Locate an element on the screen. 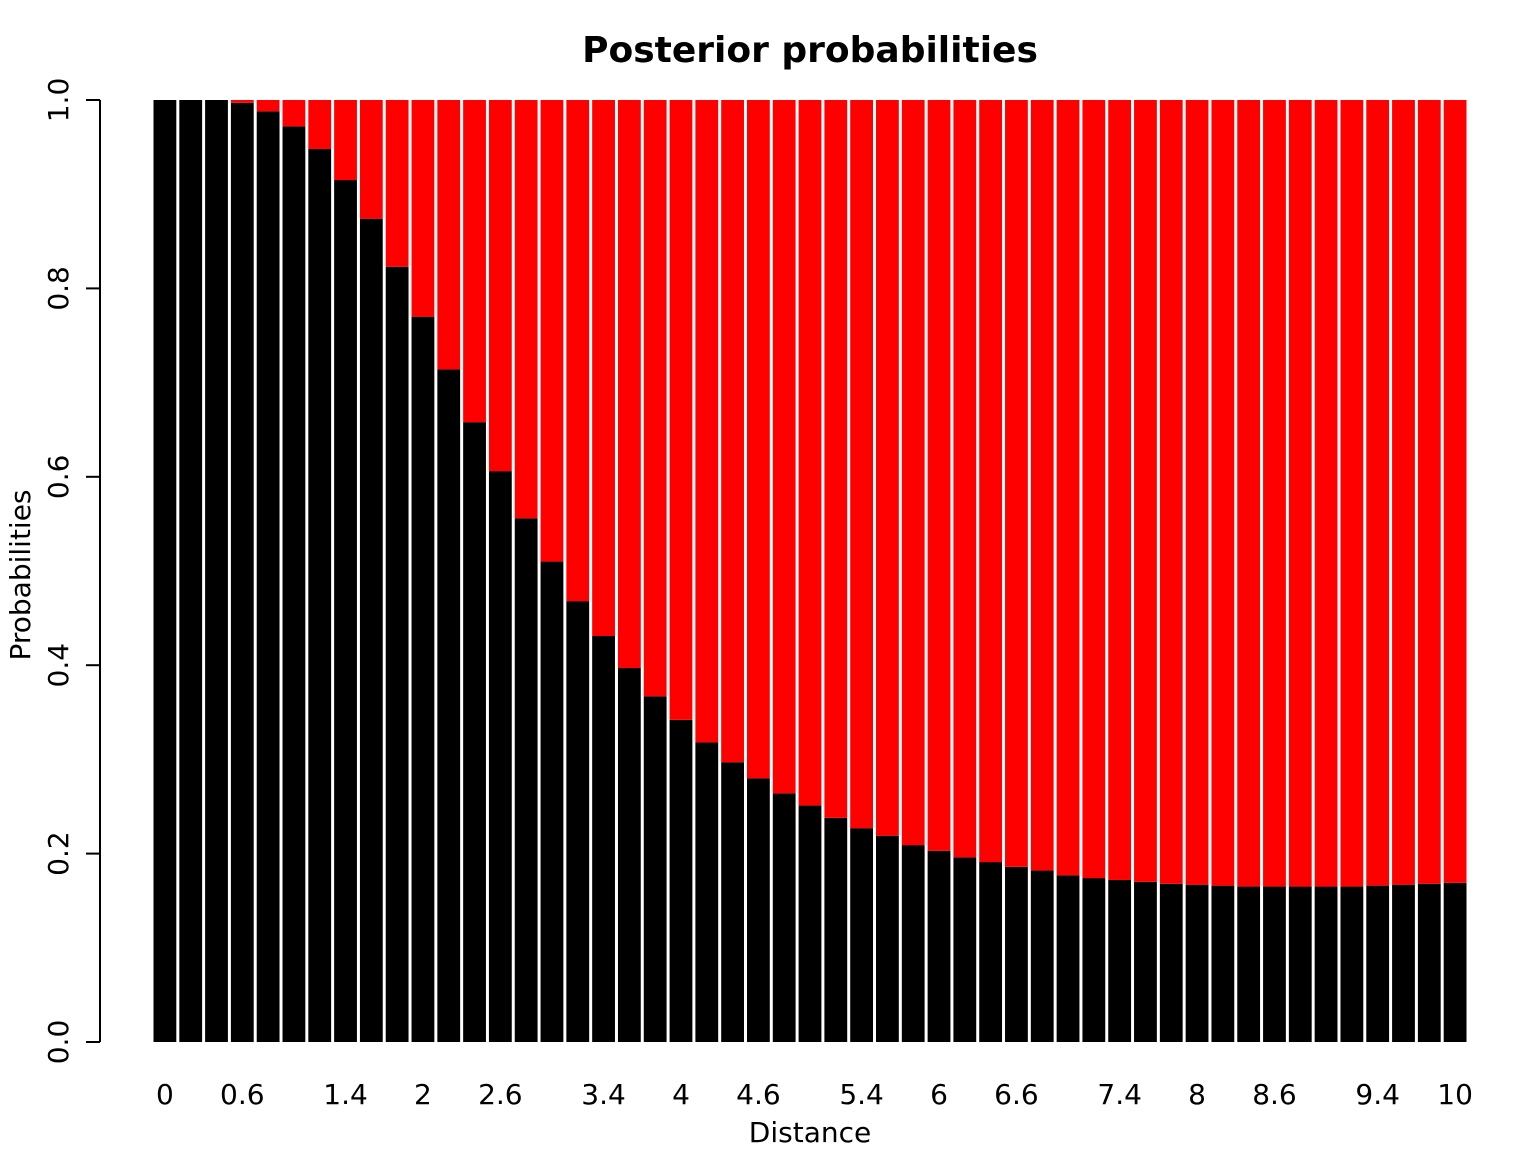 The height and width of the screenshot is (1156, 1536). x-axis-label: Distance is located at coordinates (810, 1132).